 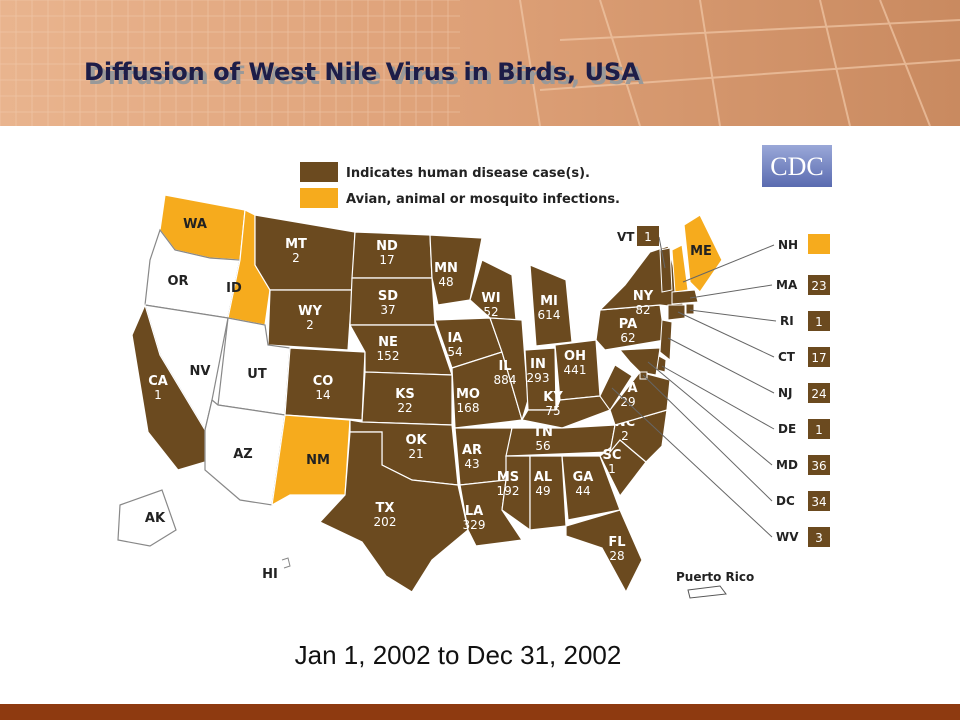 What do you see at coordinates (616, 542) in the screenshot?
I see `state-label: FL` at bounding box center [616, 542].